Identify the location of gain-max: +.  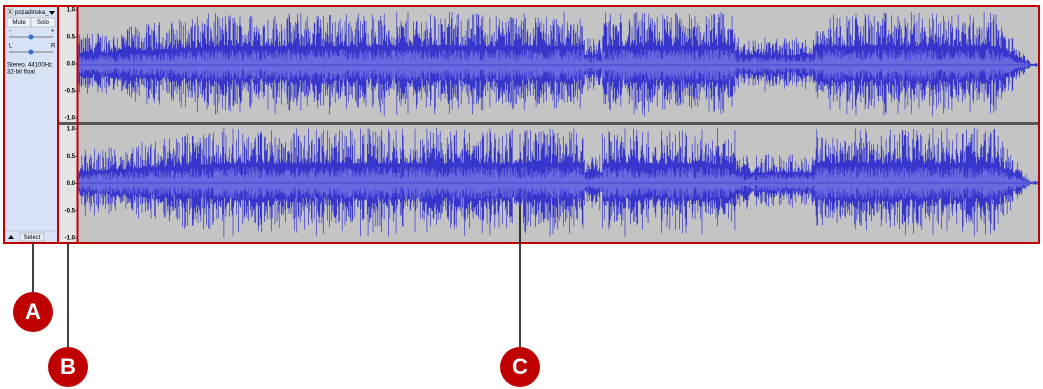
(53, 32).